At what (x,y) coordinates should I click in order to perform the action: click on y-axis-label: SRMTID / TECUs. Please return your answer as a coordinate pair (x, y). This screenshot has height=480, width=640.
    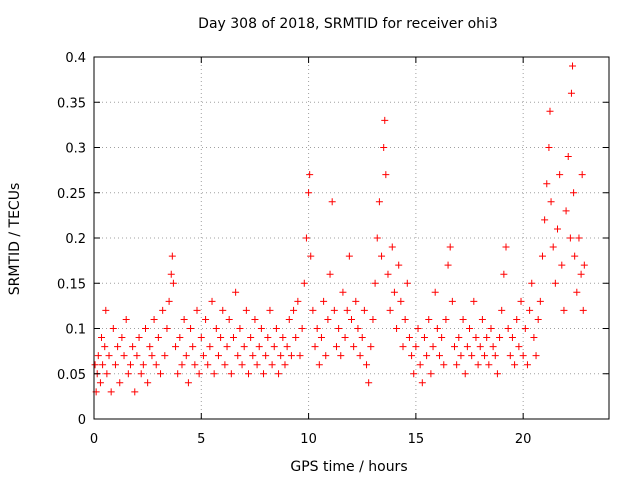
    Looking at the image, I should click on (15, 239).